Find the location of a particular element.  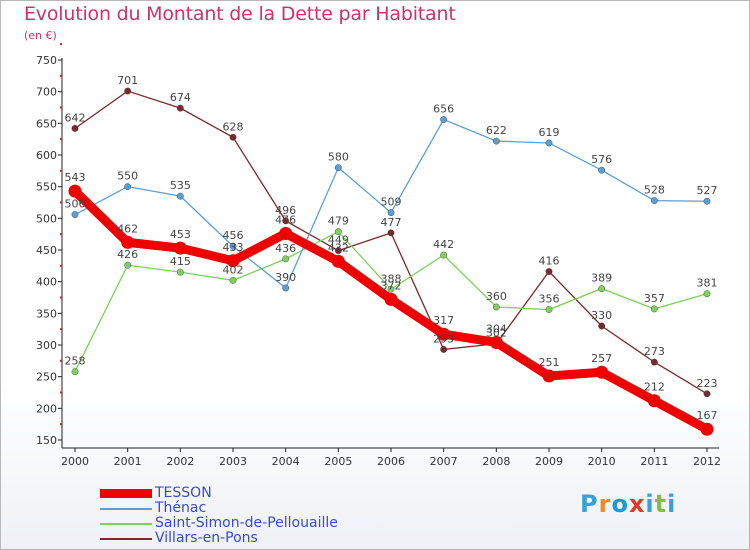

x-tick-label: 2007 is located at coordinates (444, 461).